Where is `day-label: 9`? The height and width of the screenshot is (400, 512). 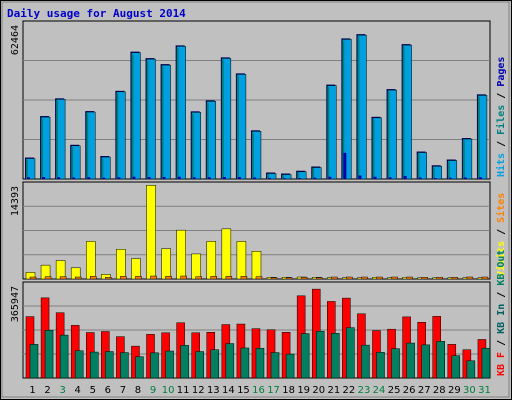
day-label: 9 is located at coordinates (153, 390).